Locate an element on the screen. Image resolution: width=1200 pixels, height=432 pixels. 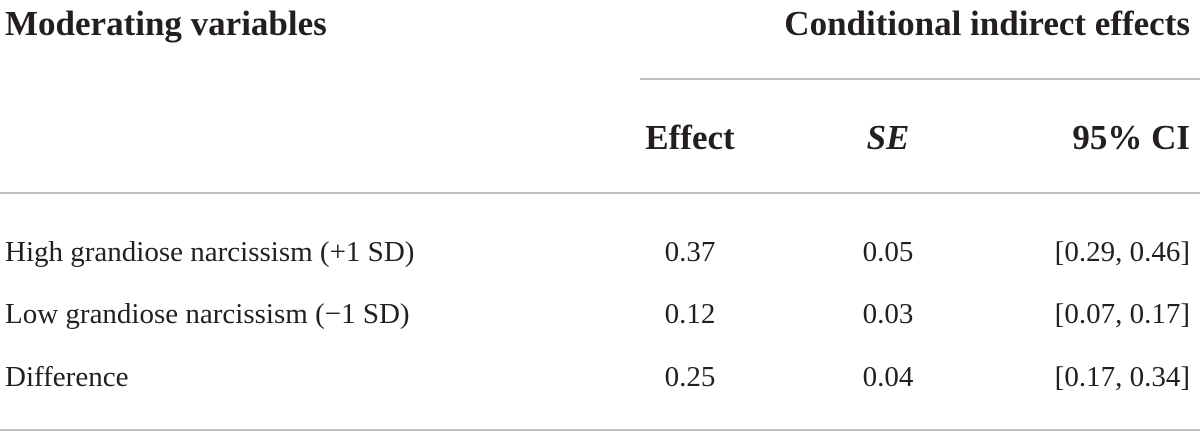
column-header: Moderating variables is located at coordinates (166, 23).